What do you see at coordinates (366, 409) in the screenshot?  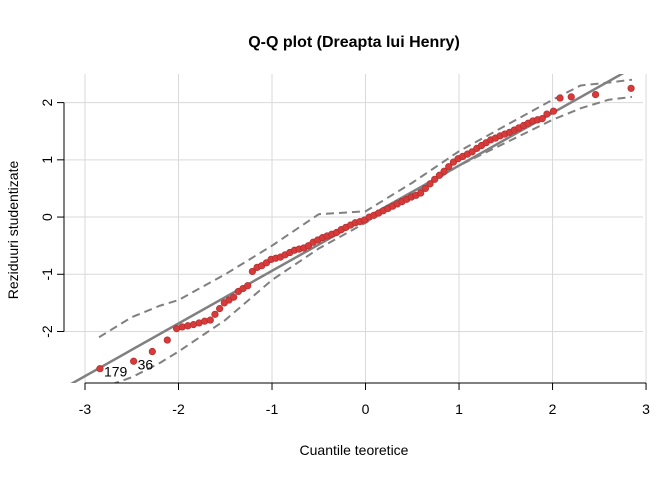 I see `x-tick-label: 0` at bounding box center [366, 409].